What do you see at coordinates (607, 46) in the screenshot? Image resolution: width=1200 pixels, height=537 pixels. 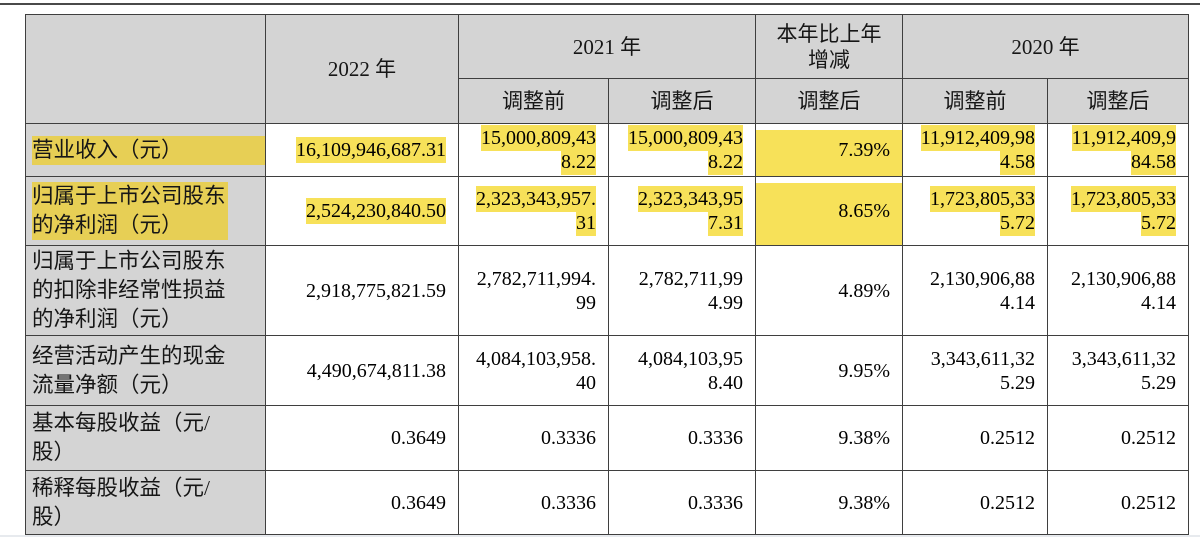 I see `col-header-2021: 2021 年` at bounding box center [607, 46].